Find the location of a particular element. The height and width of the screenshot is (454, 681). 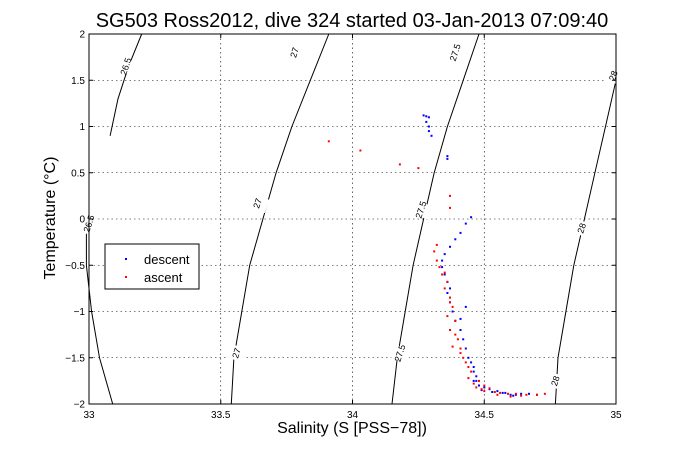

x-tick-label: 34 is located at coordinates (353, 415).